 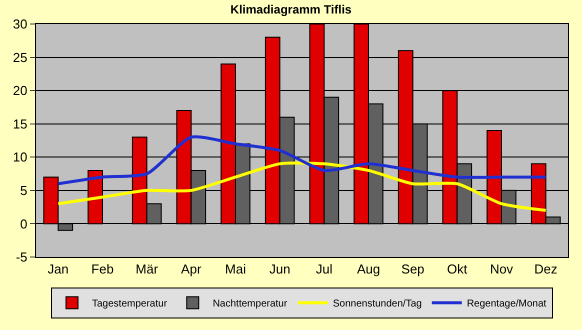 What do you see at coordinates (506, 304) in the screenshot?
I see `legend-label: Regentage/Monat` at bounding box center [506, 304].